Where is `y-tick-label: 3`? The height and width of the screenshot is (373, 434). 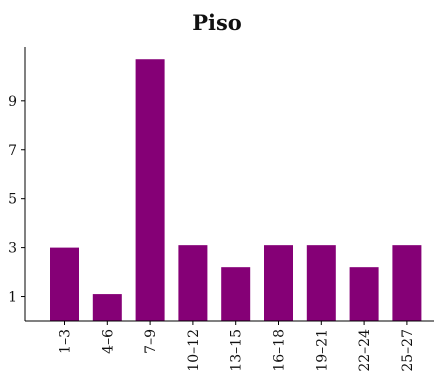
y-tick-label: 3 is located at coordinates (12, 249).